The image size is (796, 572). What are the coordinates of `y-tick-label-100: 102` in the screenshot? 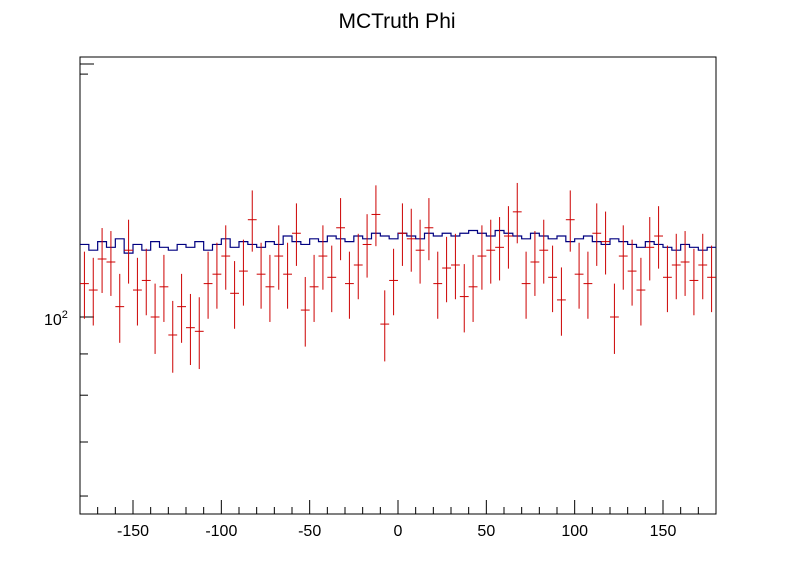 It's located at (56, 319).